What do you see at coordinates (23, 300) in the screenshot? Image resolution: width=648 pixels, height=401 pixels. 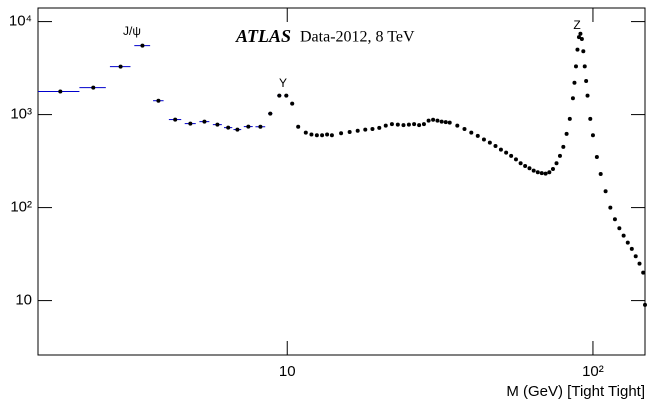 I see `y-tick-label: 10` at bounding box center [23, 300].